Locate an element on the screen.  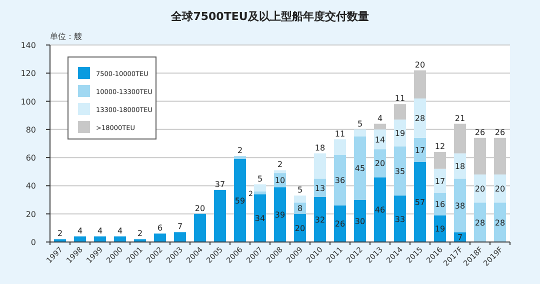
y-tick-label: 120 is located at coordinates (28, 73).